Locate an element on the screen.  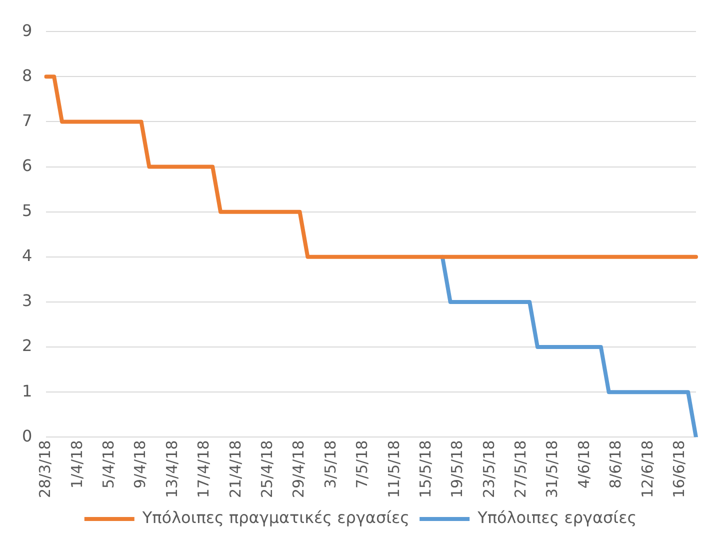
y-tick-label: 8 is located at coordinates (27, 75).